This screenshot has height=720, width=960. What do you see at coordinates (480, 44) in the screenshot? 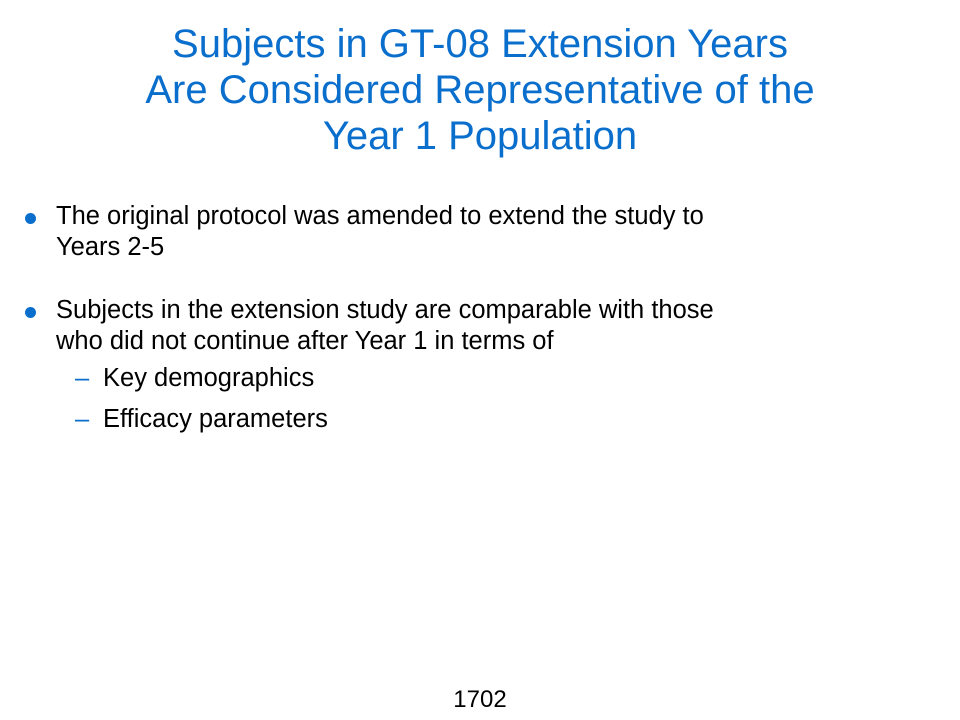
I see `slide-title-line: Subjects in GT-08 Extension Years` at bounding box center [480, 44].